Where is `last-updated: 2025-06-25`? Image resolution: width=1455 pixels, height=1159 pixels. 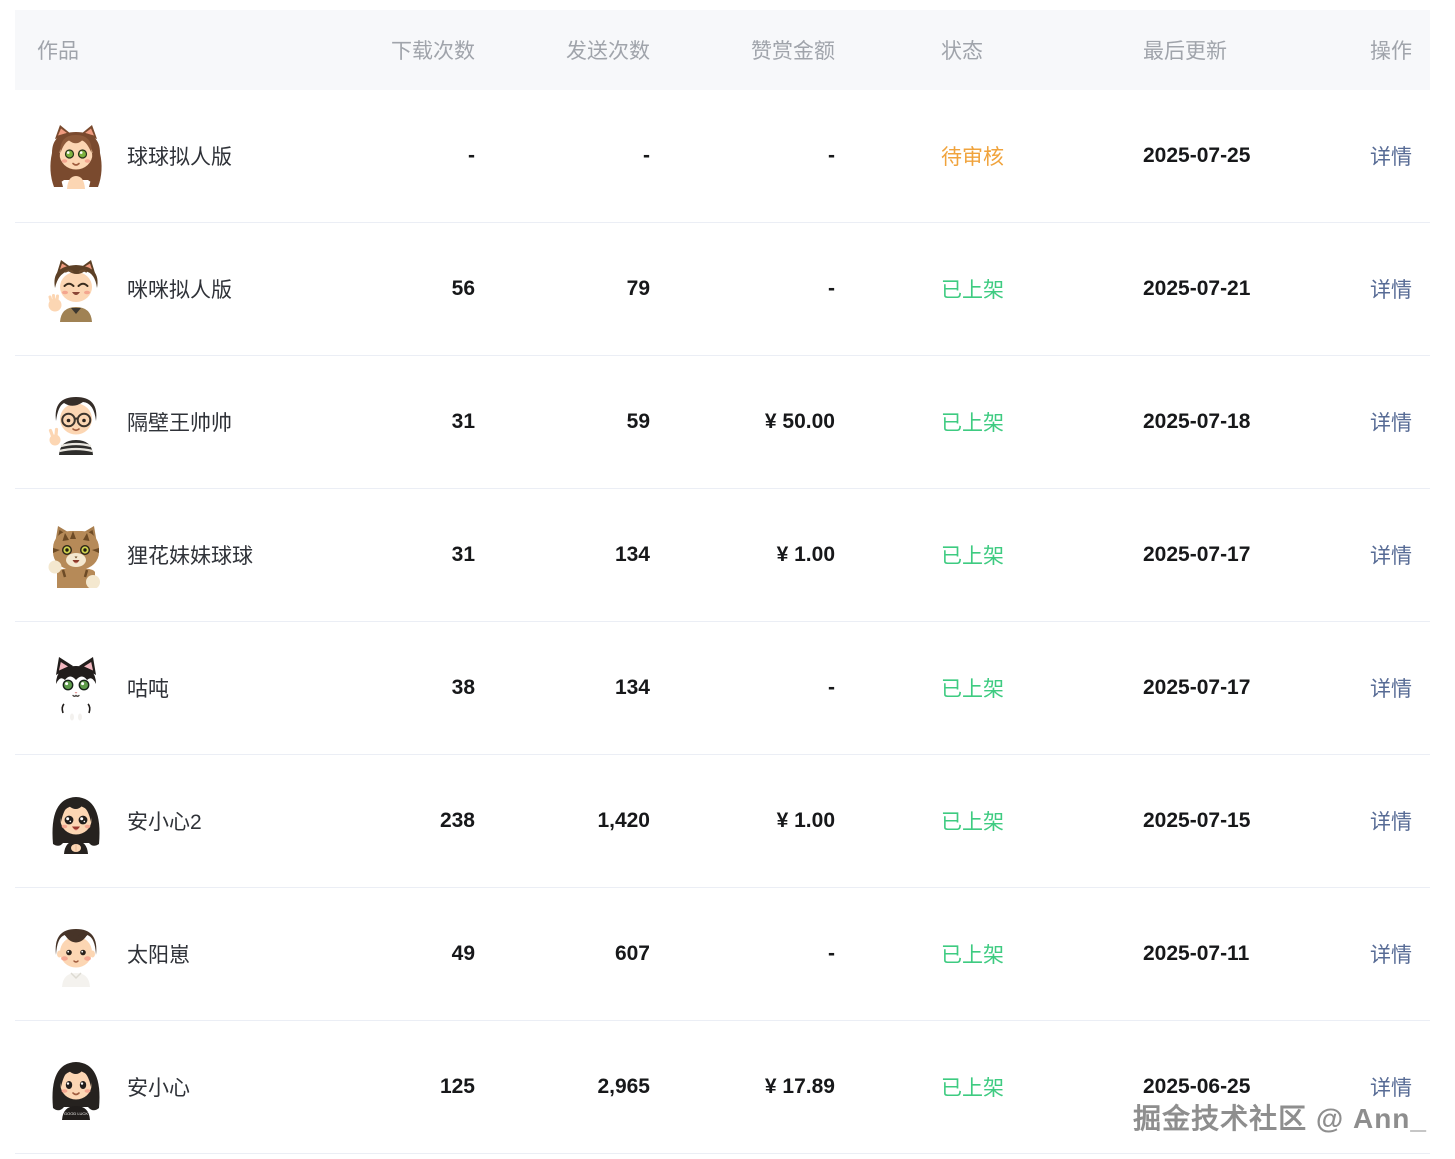 last-updated: 2025-06-25 is located at coordinates (1197, 1086).